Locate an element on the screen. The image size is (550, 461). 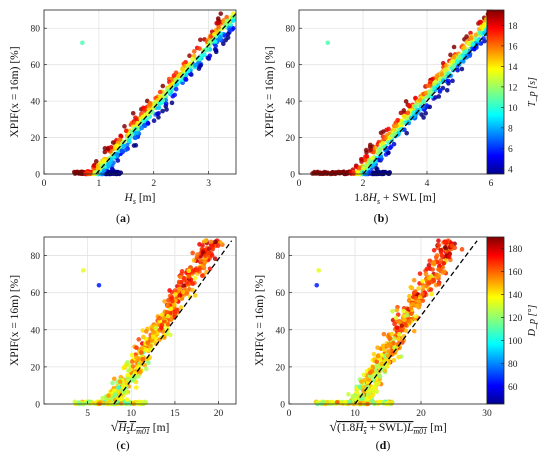
panel-label: (d) is located at coordinates (383, 445).